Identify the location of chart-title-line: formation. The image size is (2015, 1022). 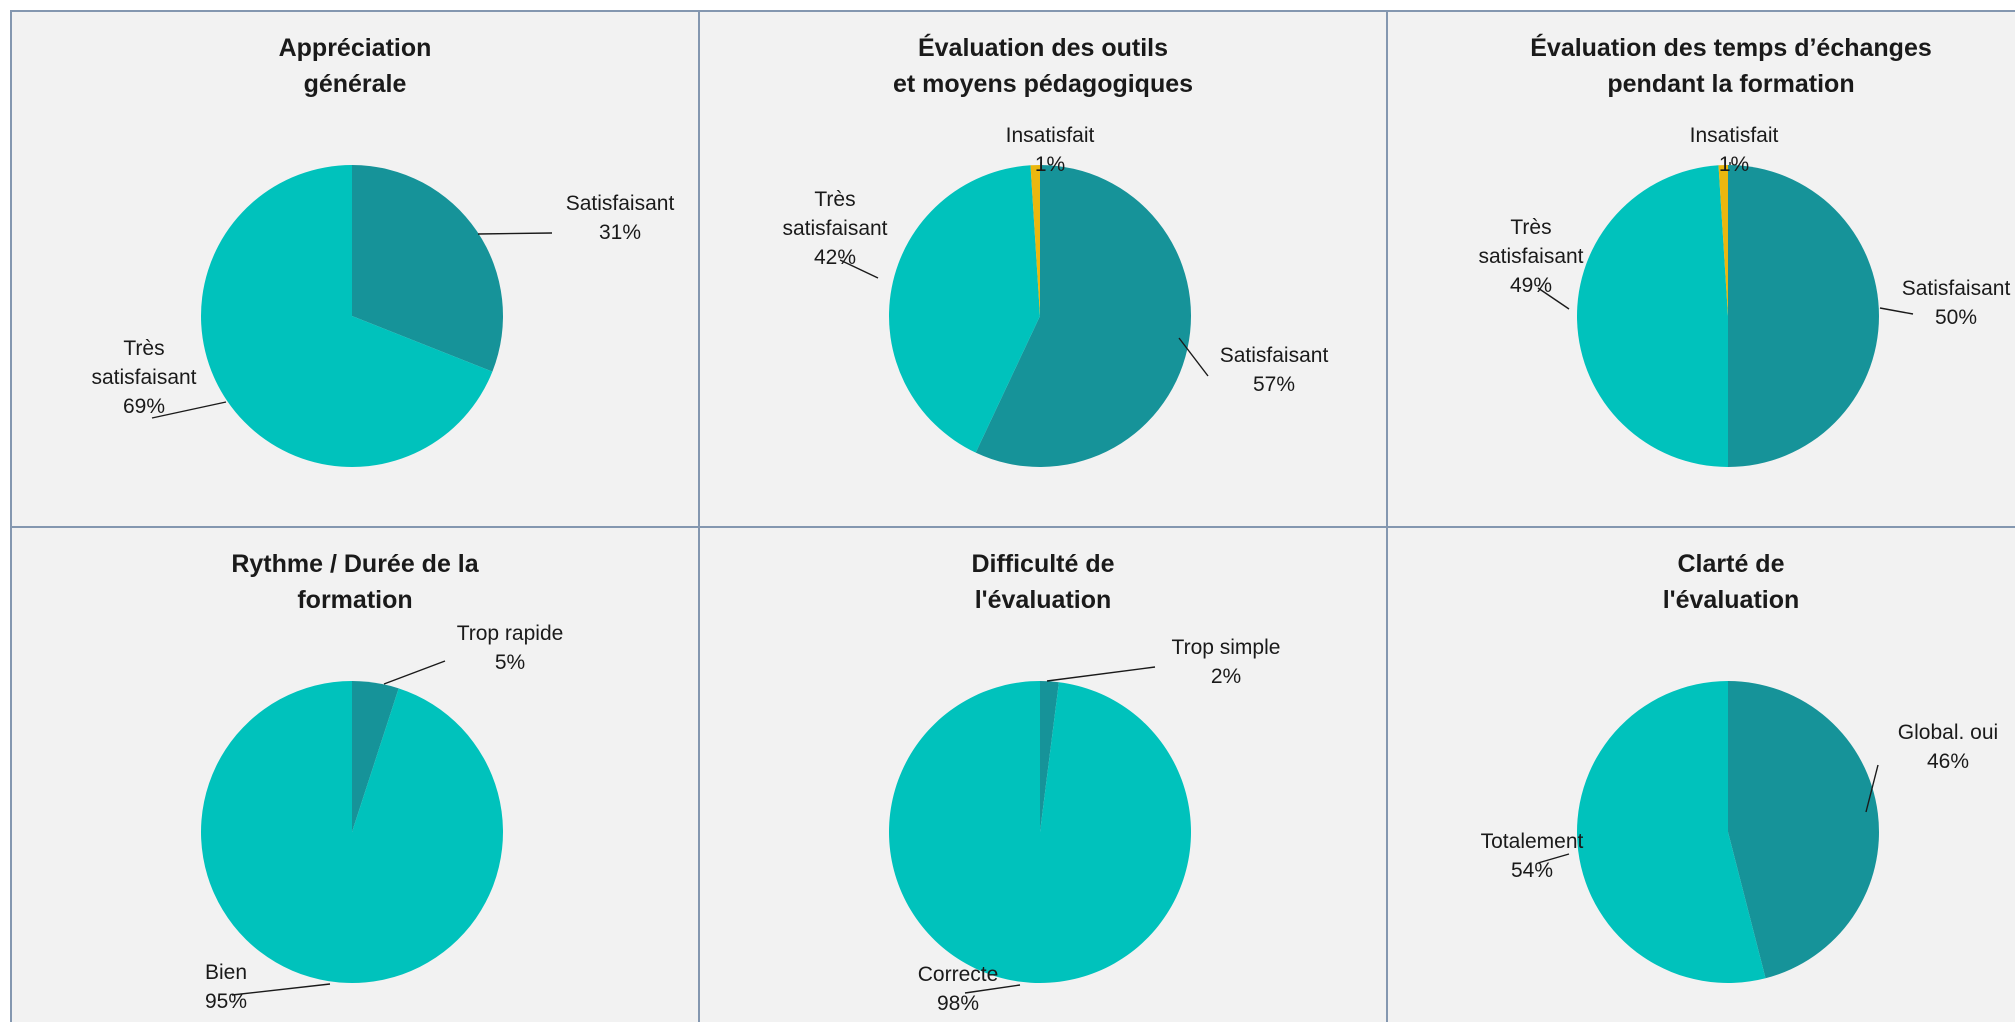
(355, 600).